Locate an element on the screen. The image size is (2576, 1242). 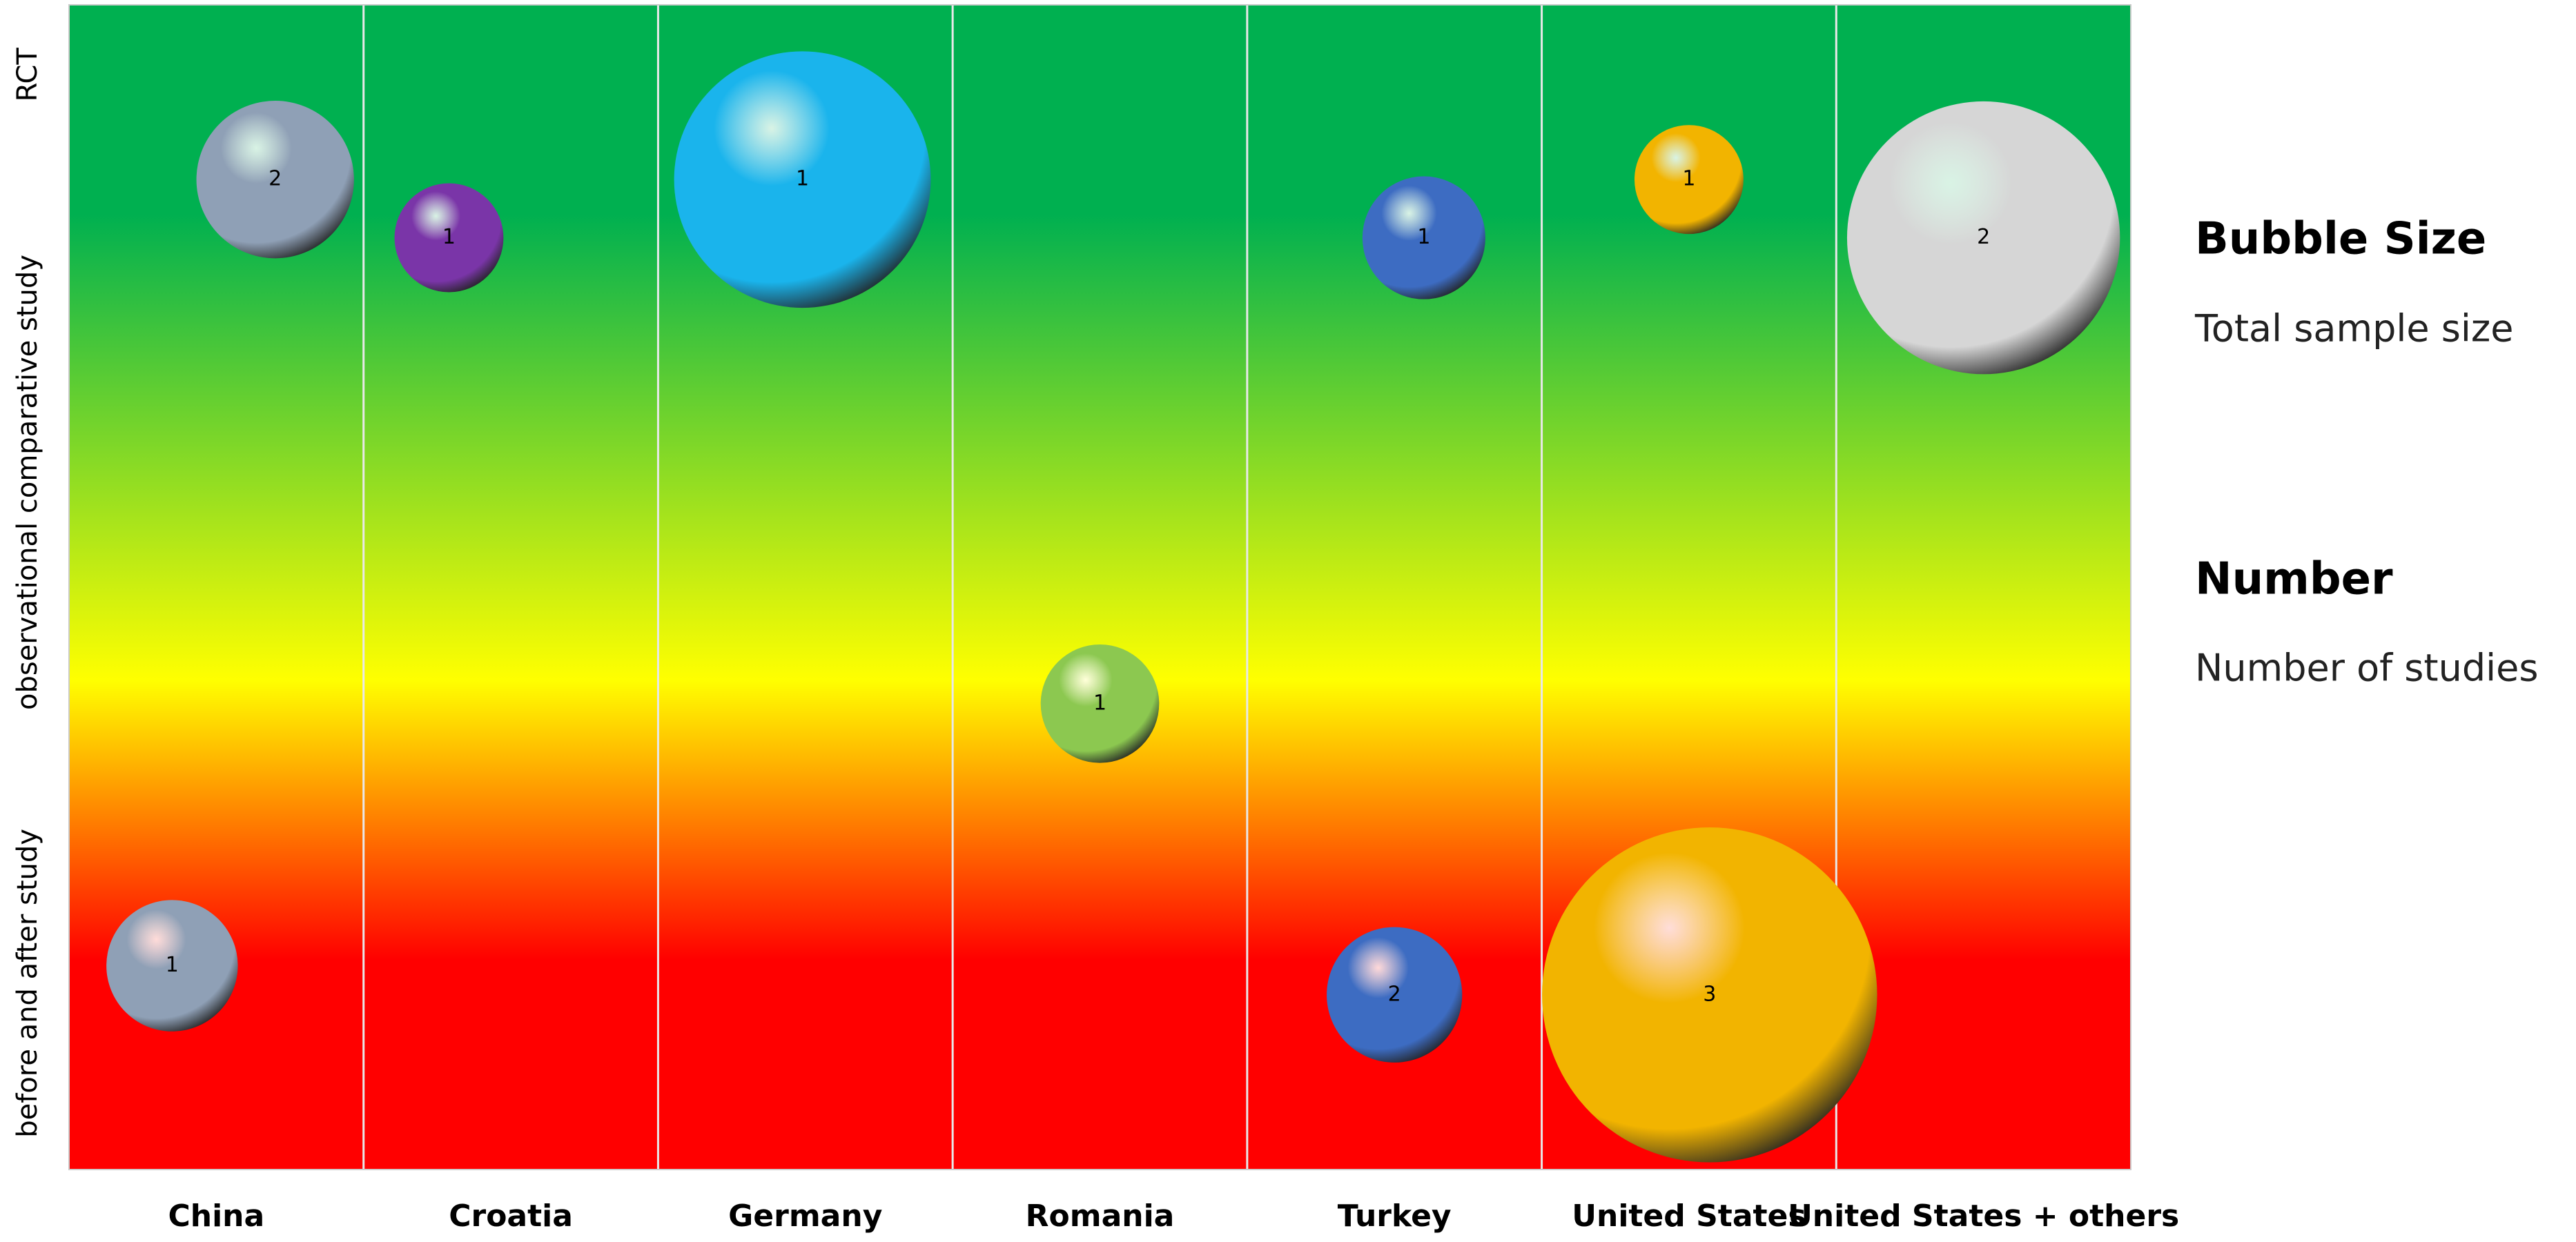
x-tick-label: Croatia is located at coordinates (511, 1216).